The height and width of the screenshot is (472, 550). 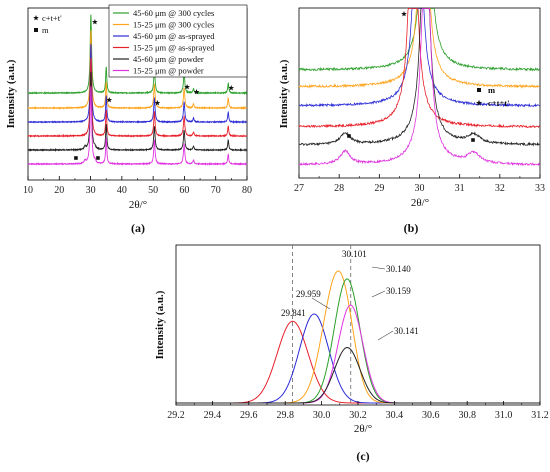 What do you see at coordinates (308, 294) in the screenshot?
I see `peak-annotation: 29.959` at bounding box center [308, 294].